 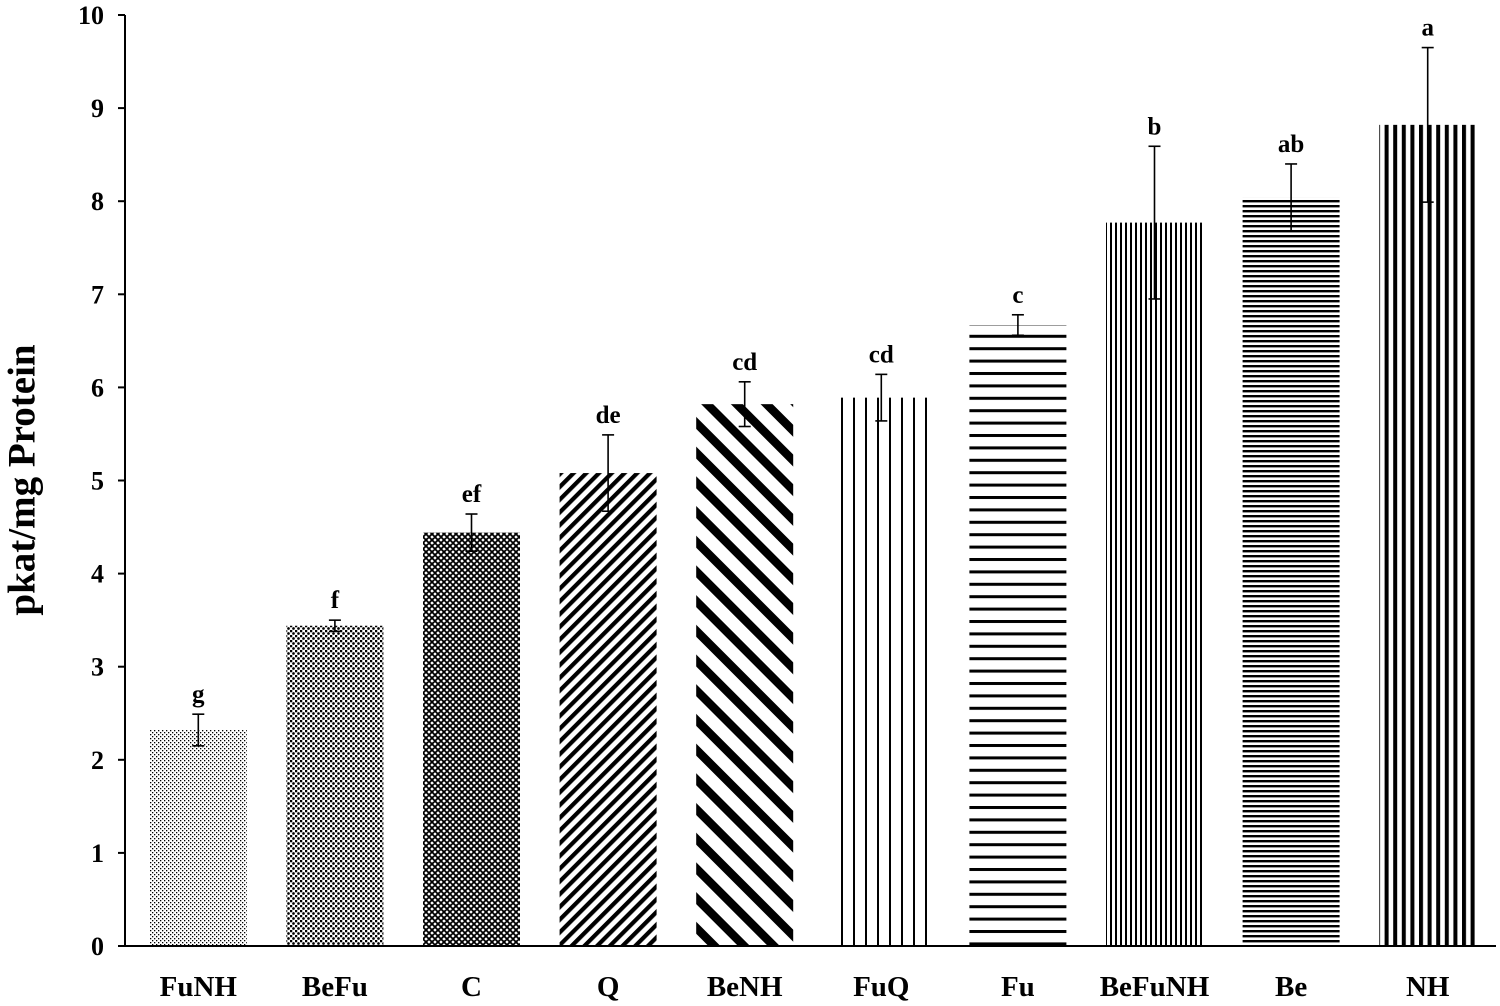 What do you see at coordinates (199, 987) in the screenshot?
I see `x-tick-label-funh: FuNH` at bounding box center [199, 987].